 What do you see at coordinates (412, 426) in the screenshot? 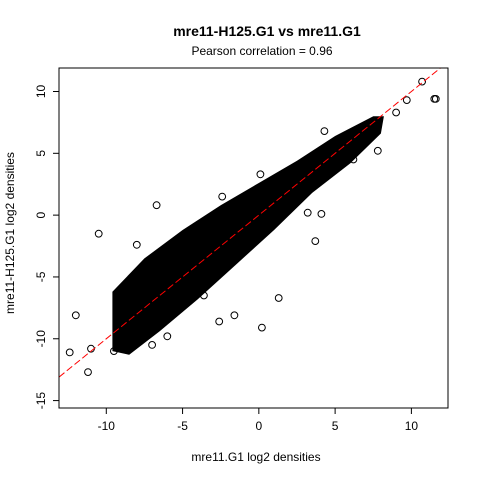
I see `x-tick-label: 10` at bounding box center [412, 426].